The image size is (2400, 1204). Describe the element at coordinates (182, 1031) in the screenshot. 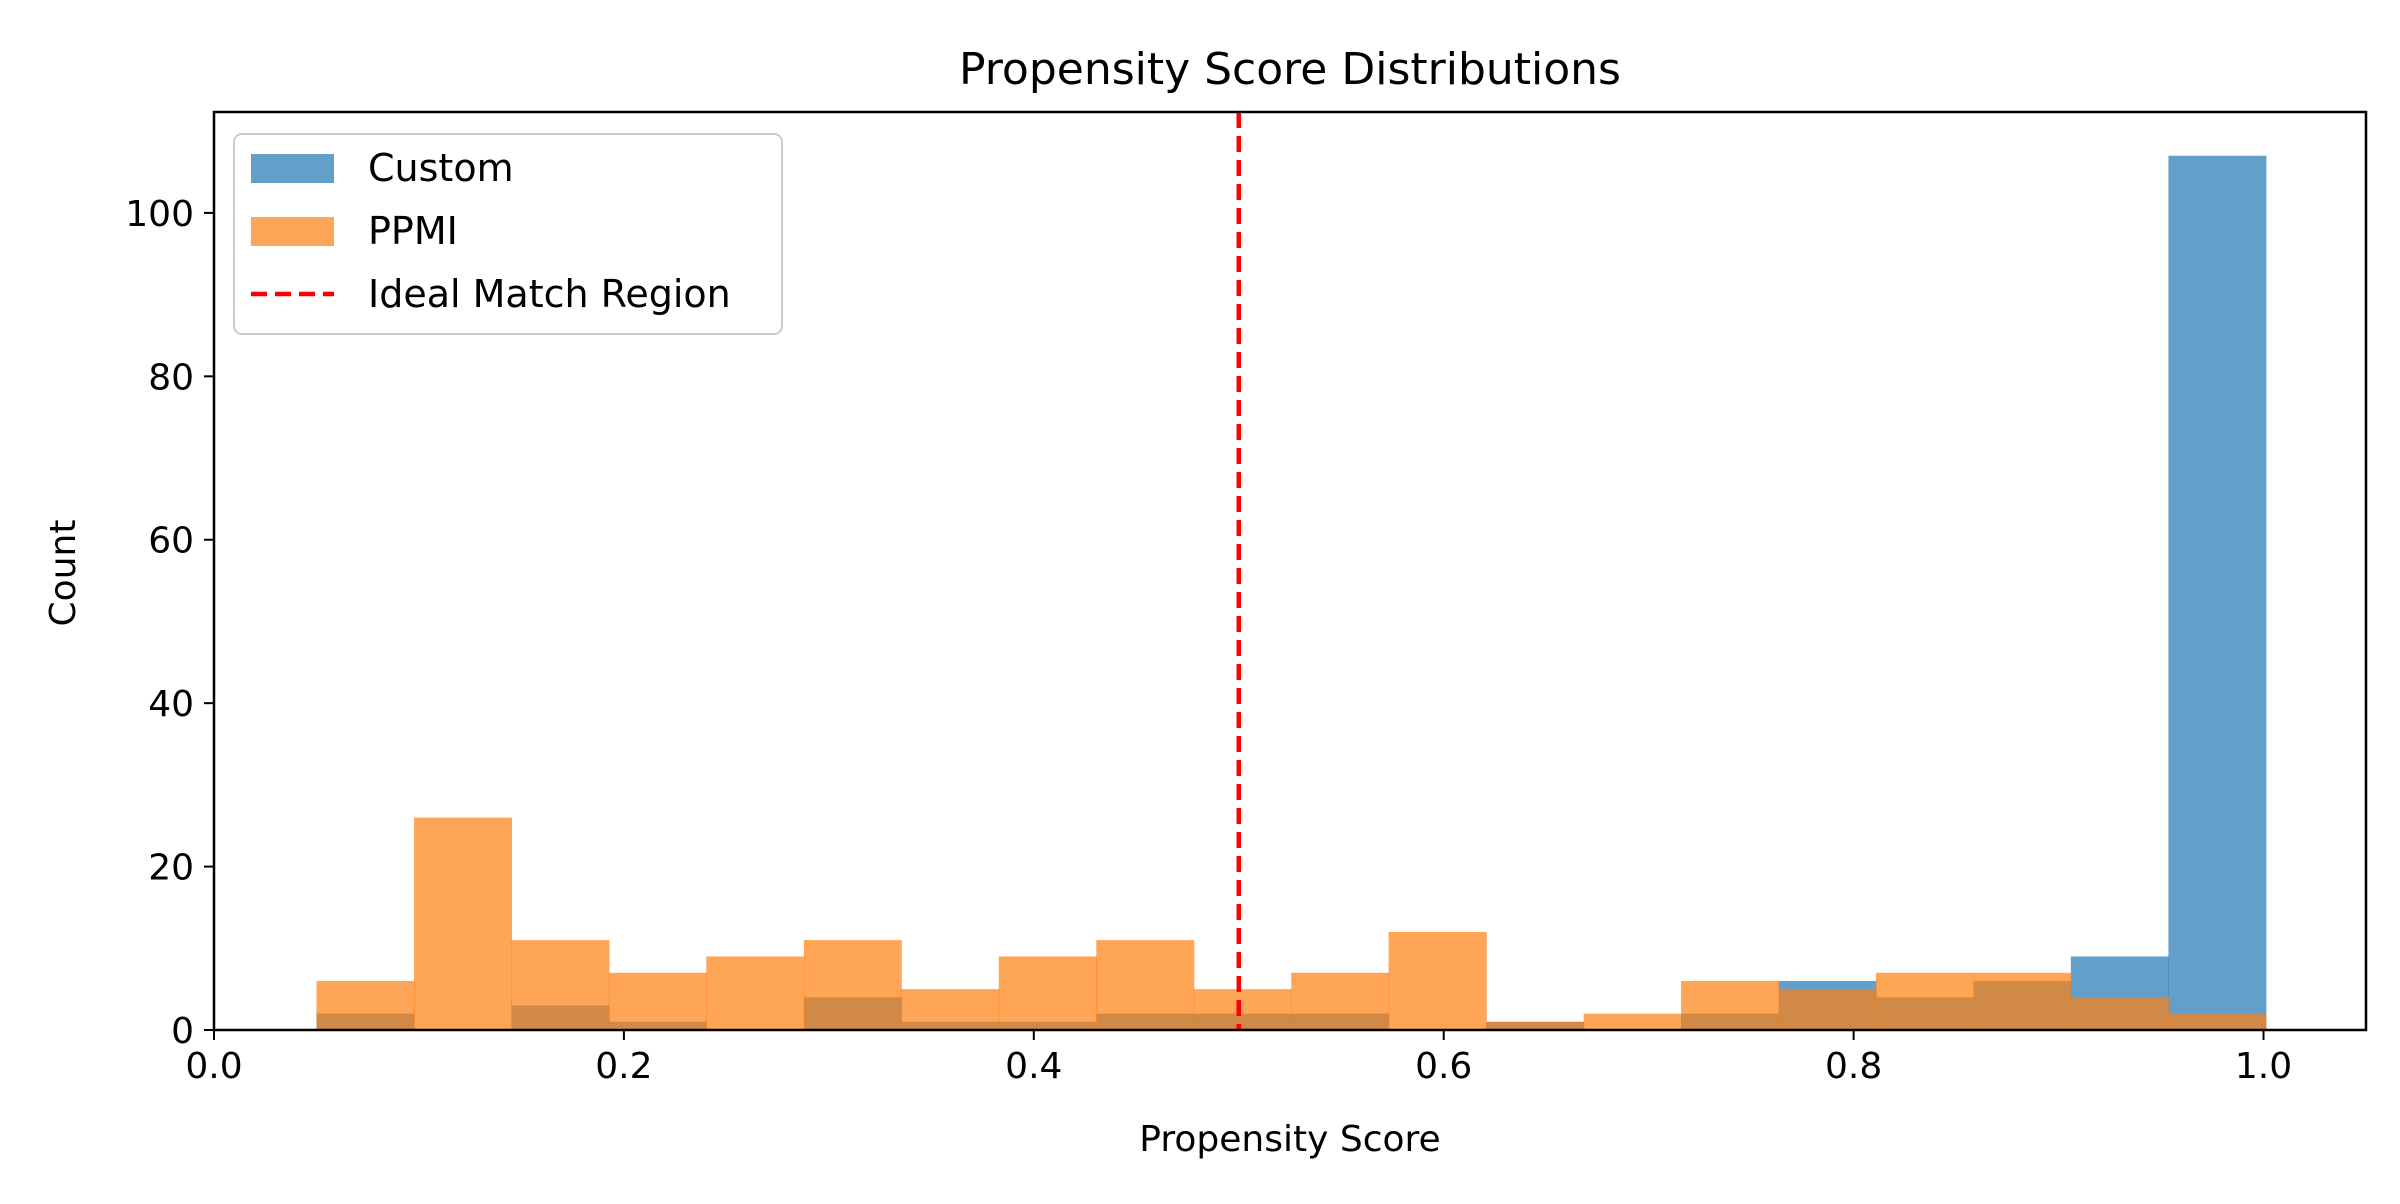

I see `y-tick-label: 0` at that location.